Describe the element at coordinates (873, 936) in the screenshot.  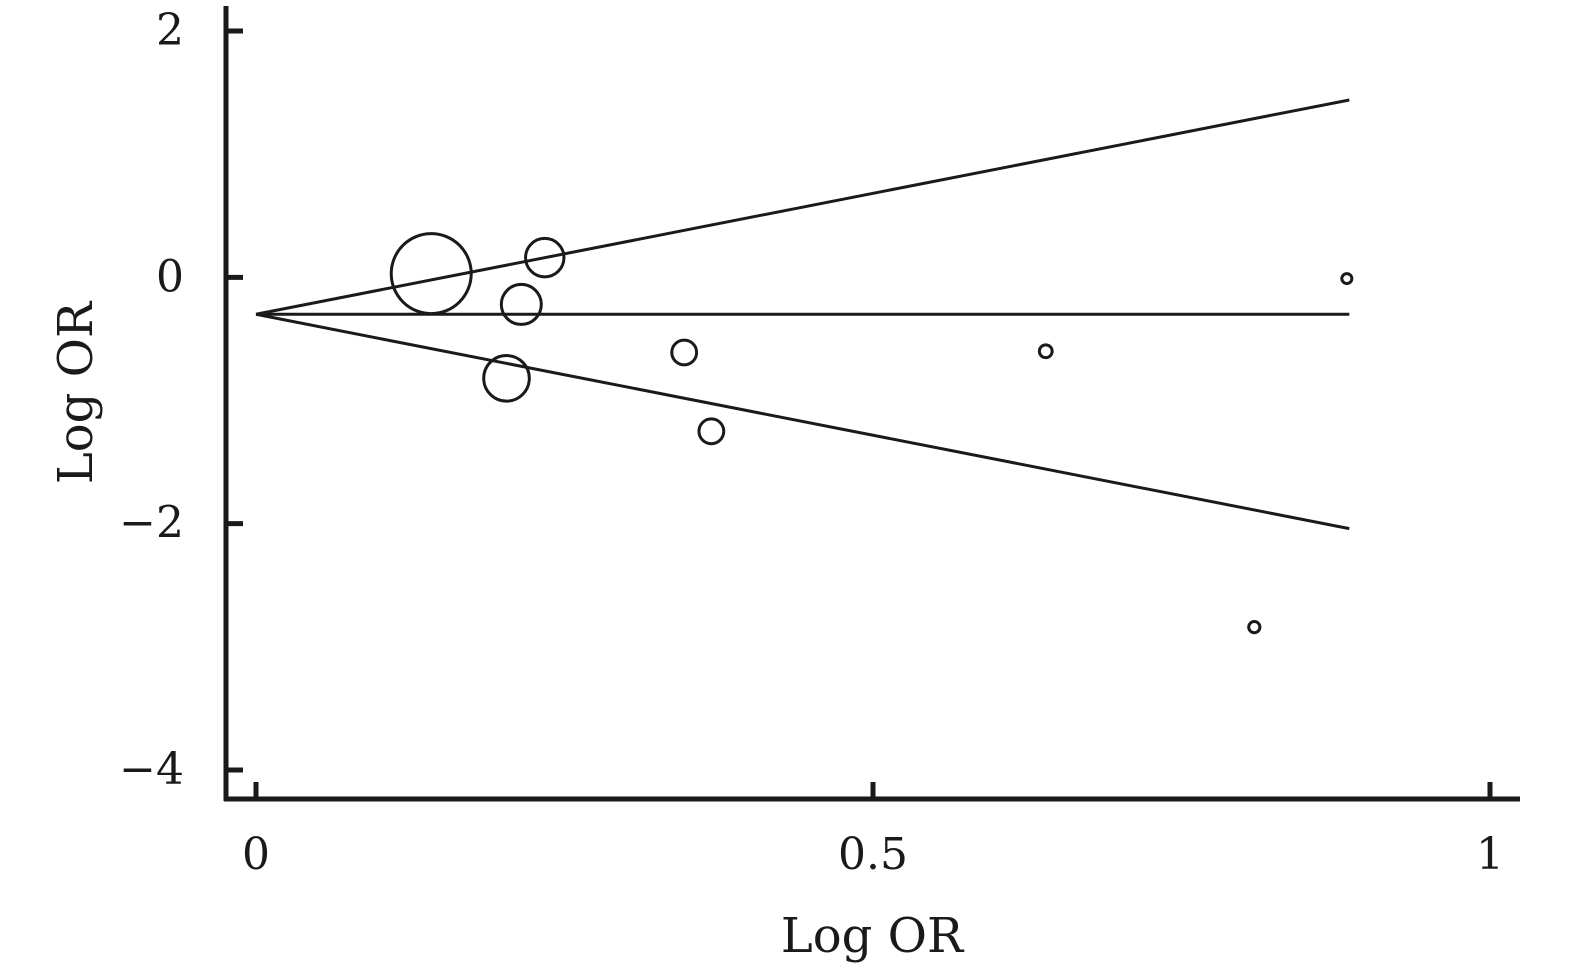
I see `x-axis-title: Log OR` at that location.